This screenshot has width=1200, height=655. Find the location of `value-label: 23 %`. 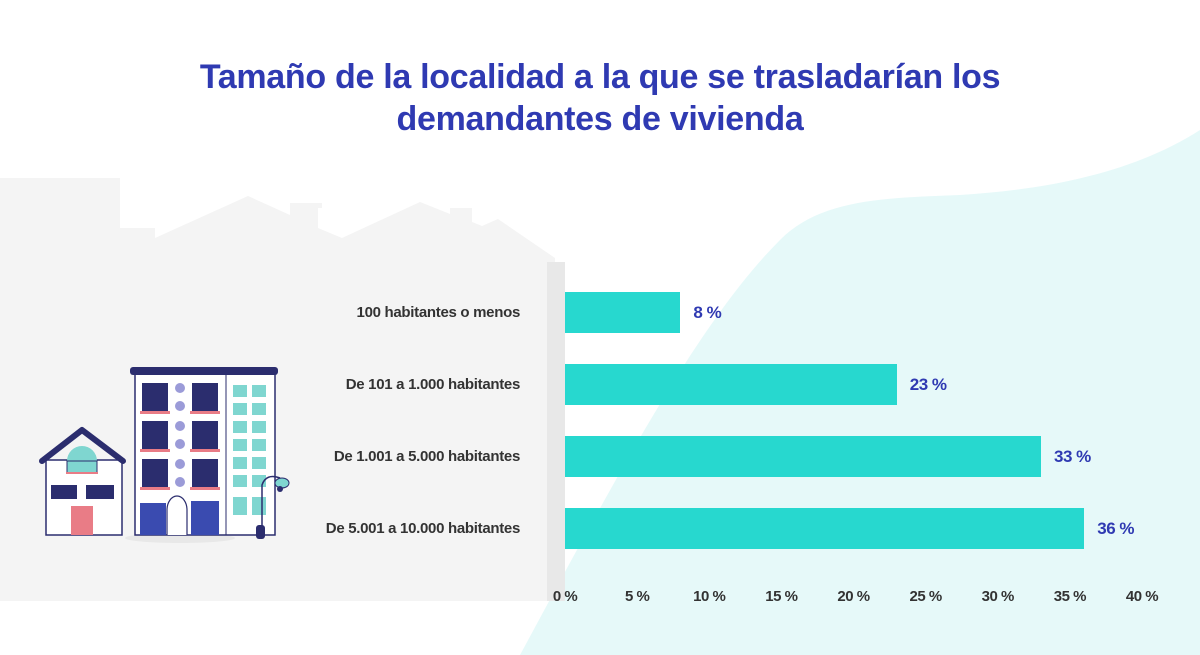

value-label: 23 % is located at coordinates (928, 384).